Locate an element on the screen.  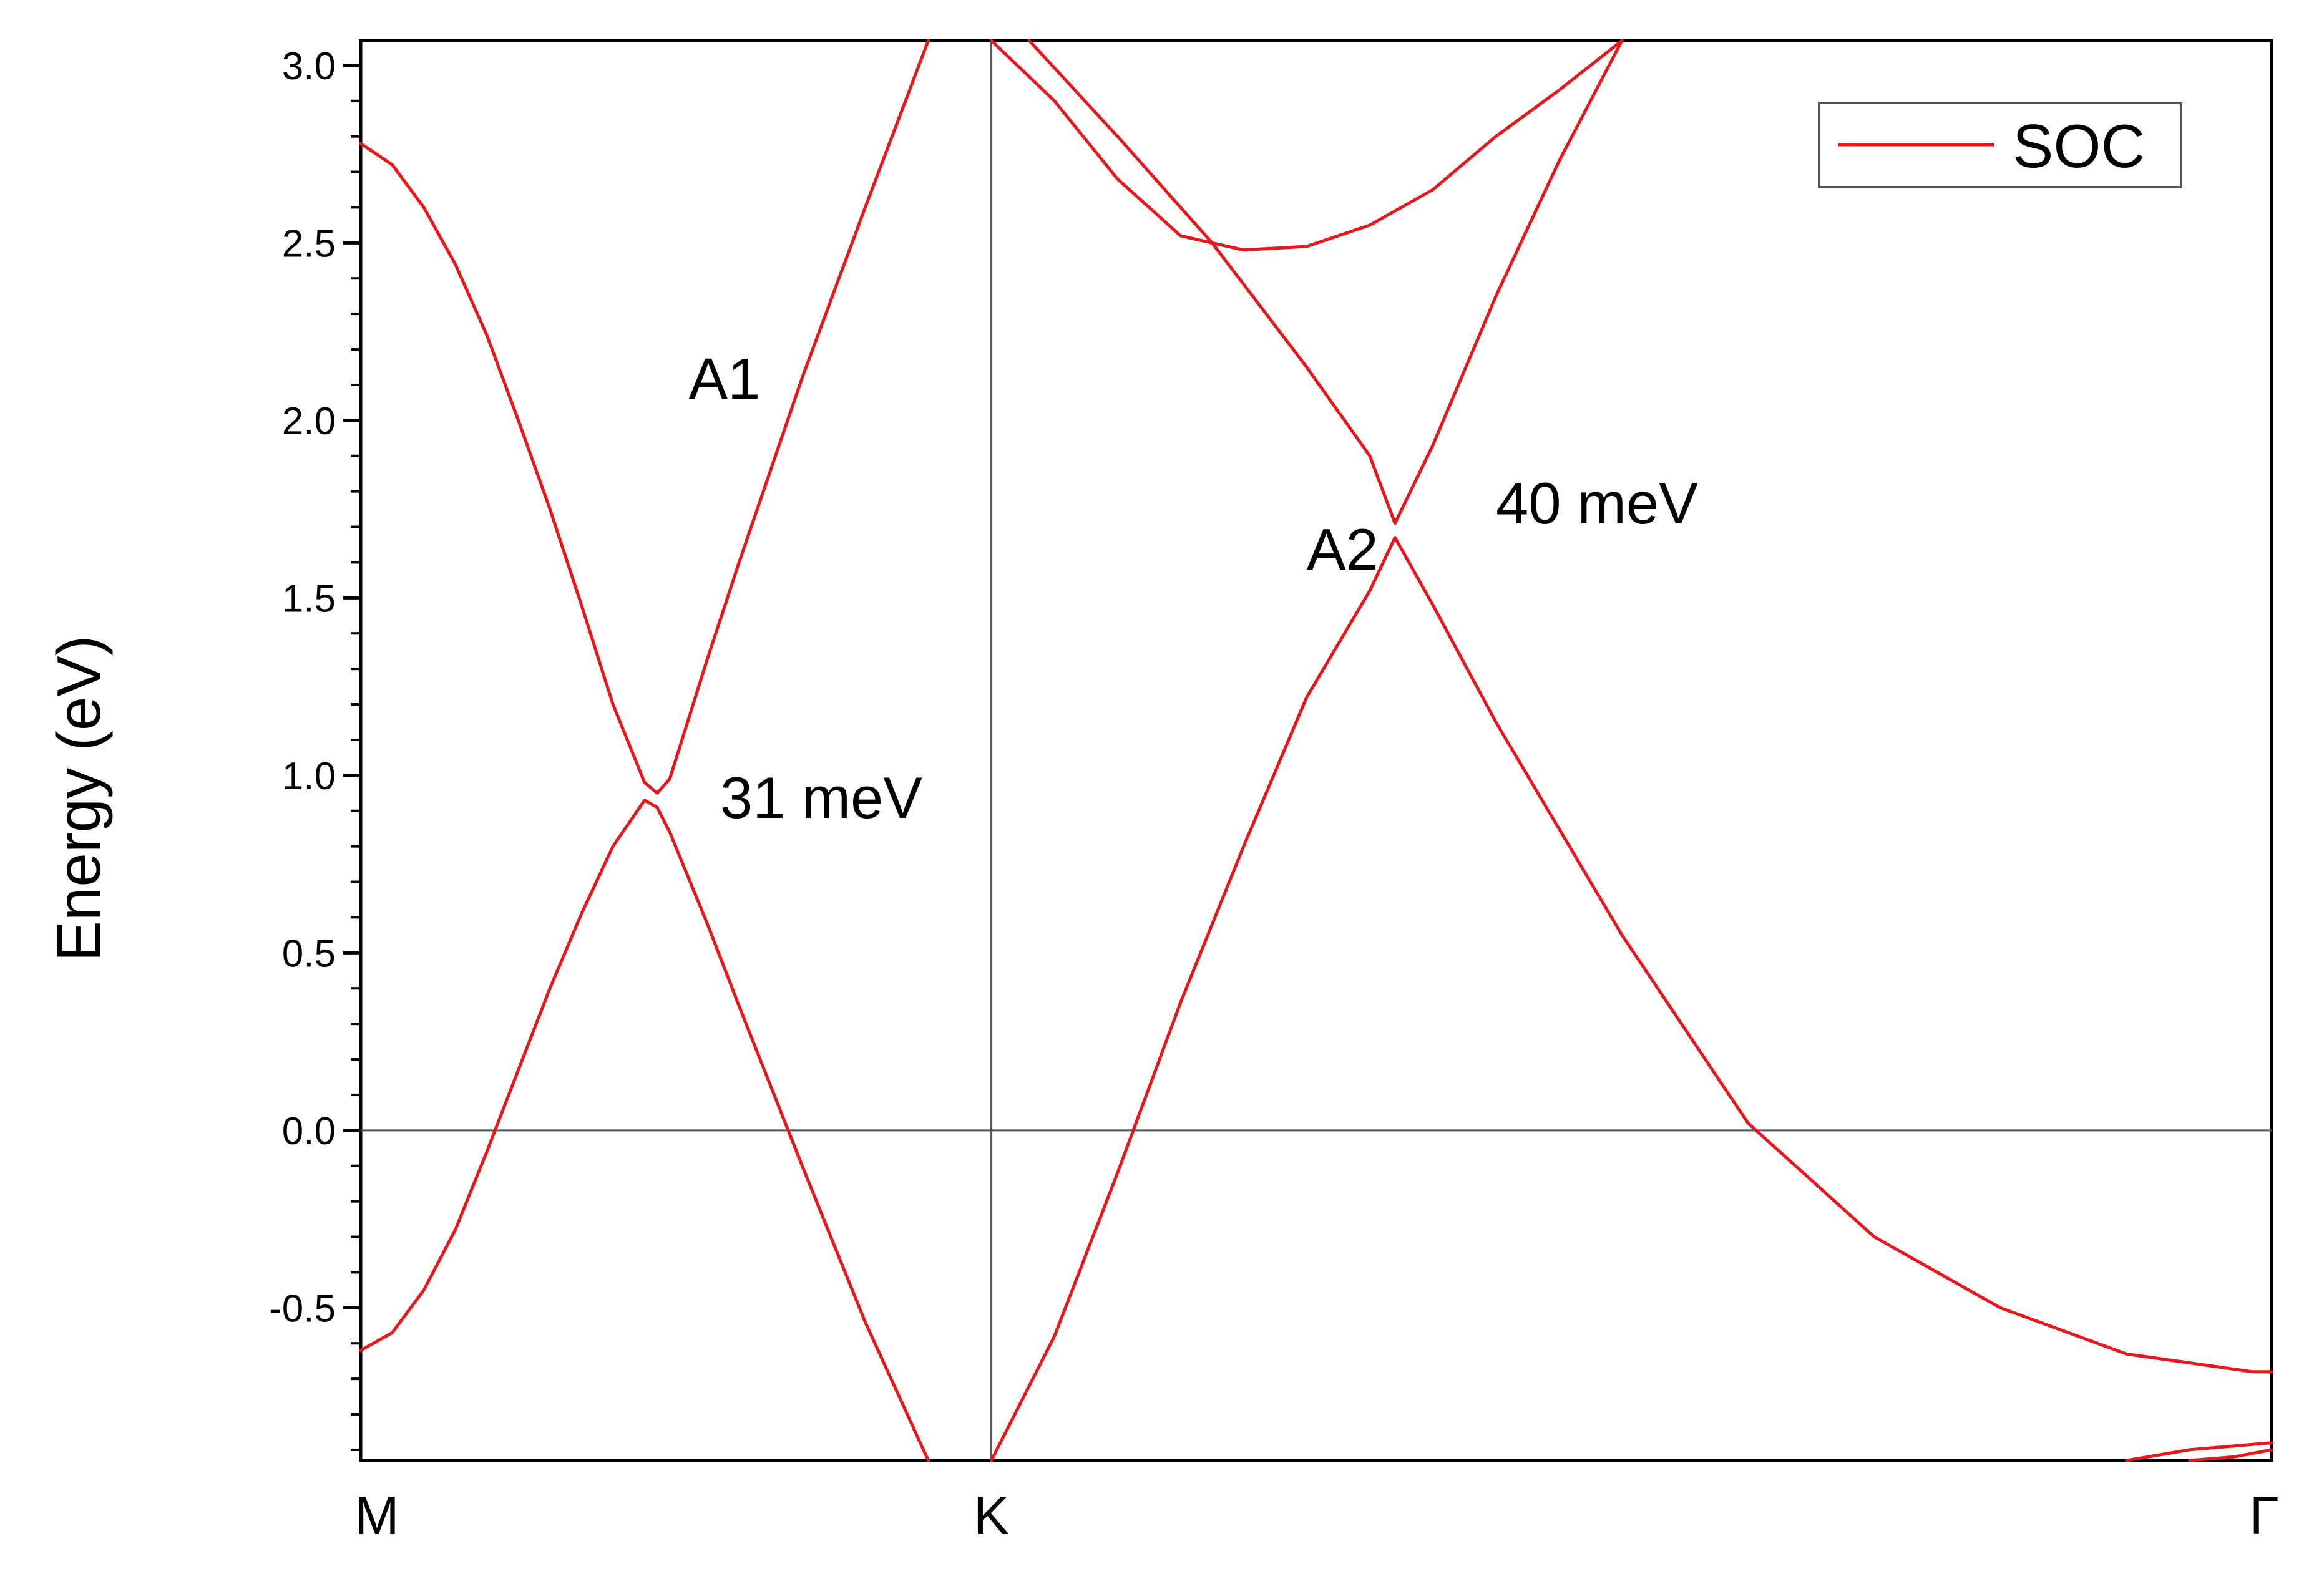
y-tick-label: 3.0 is located at coordinates (309, 66).